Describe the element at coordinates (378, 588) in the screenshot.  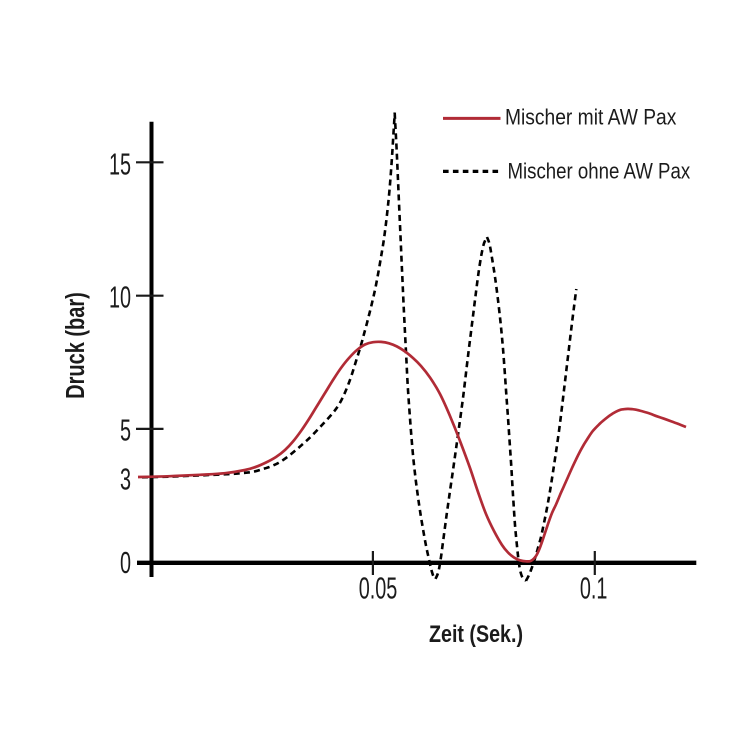
I see `svg-text: 0.05` at that location.